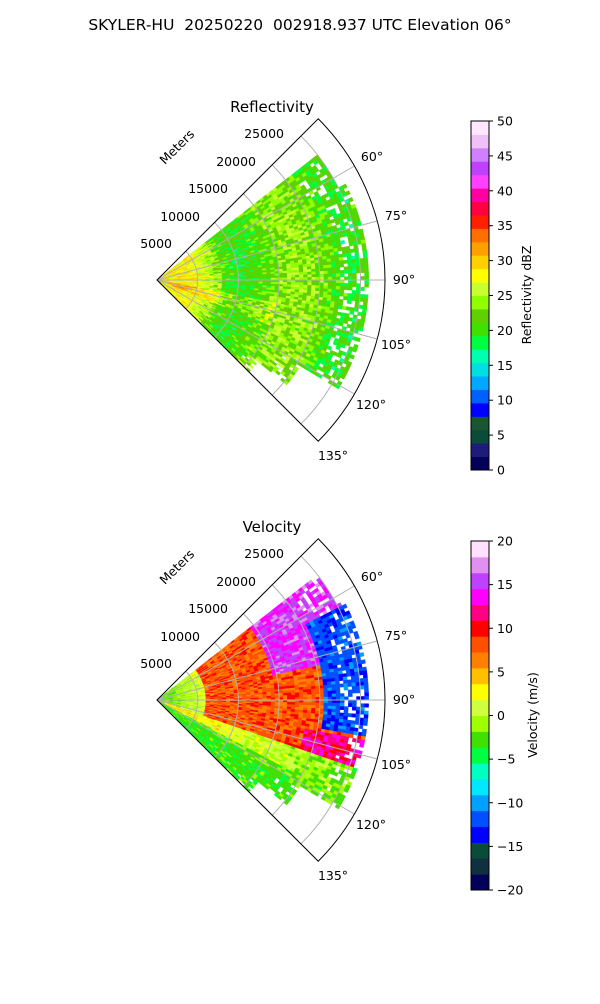  What do you see at coordinates (505, 155) in the screenshot?
I see `colorbar-tick-label: 45` at bounding box center [505, 155].